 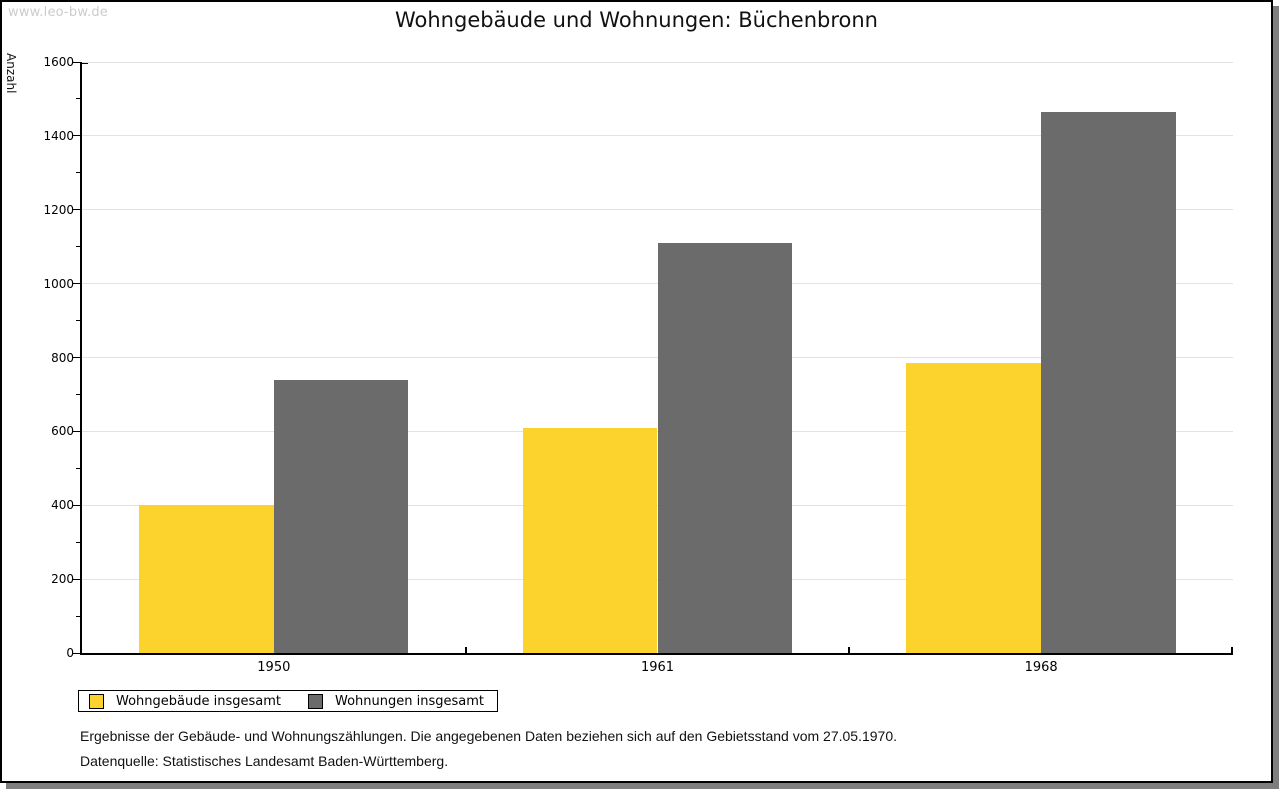 What do you see at coordinates (409, 701) in the screenshot?
I see `legend-label: Wohnungen insgesamt` at bounding box center [409, 701].